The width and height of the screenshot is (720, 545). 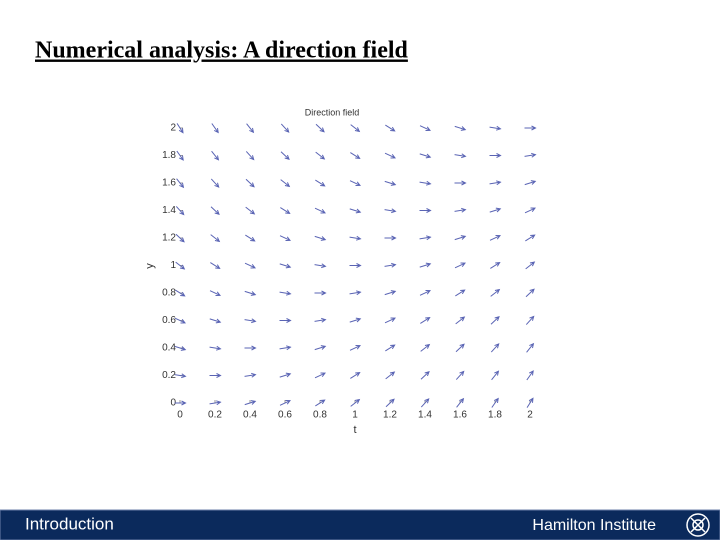 What do you see at coordinates (173, 128) in the screenshot?
I see `y-tick-label: 2` at bounding box center [173, 128].